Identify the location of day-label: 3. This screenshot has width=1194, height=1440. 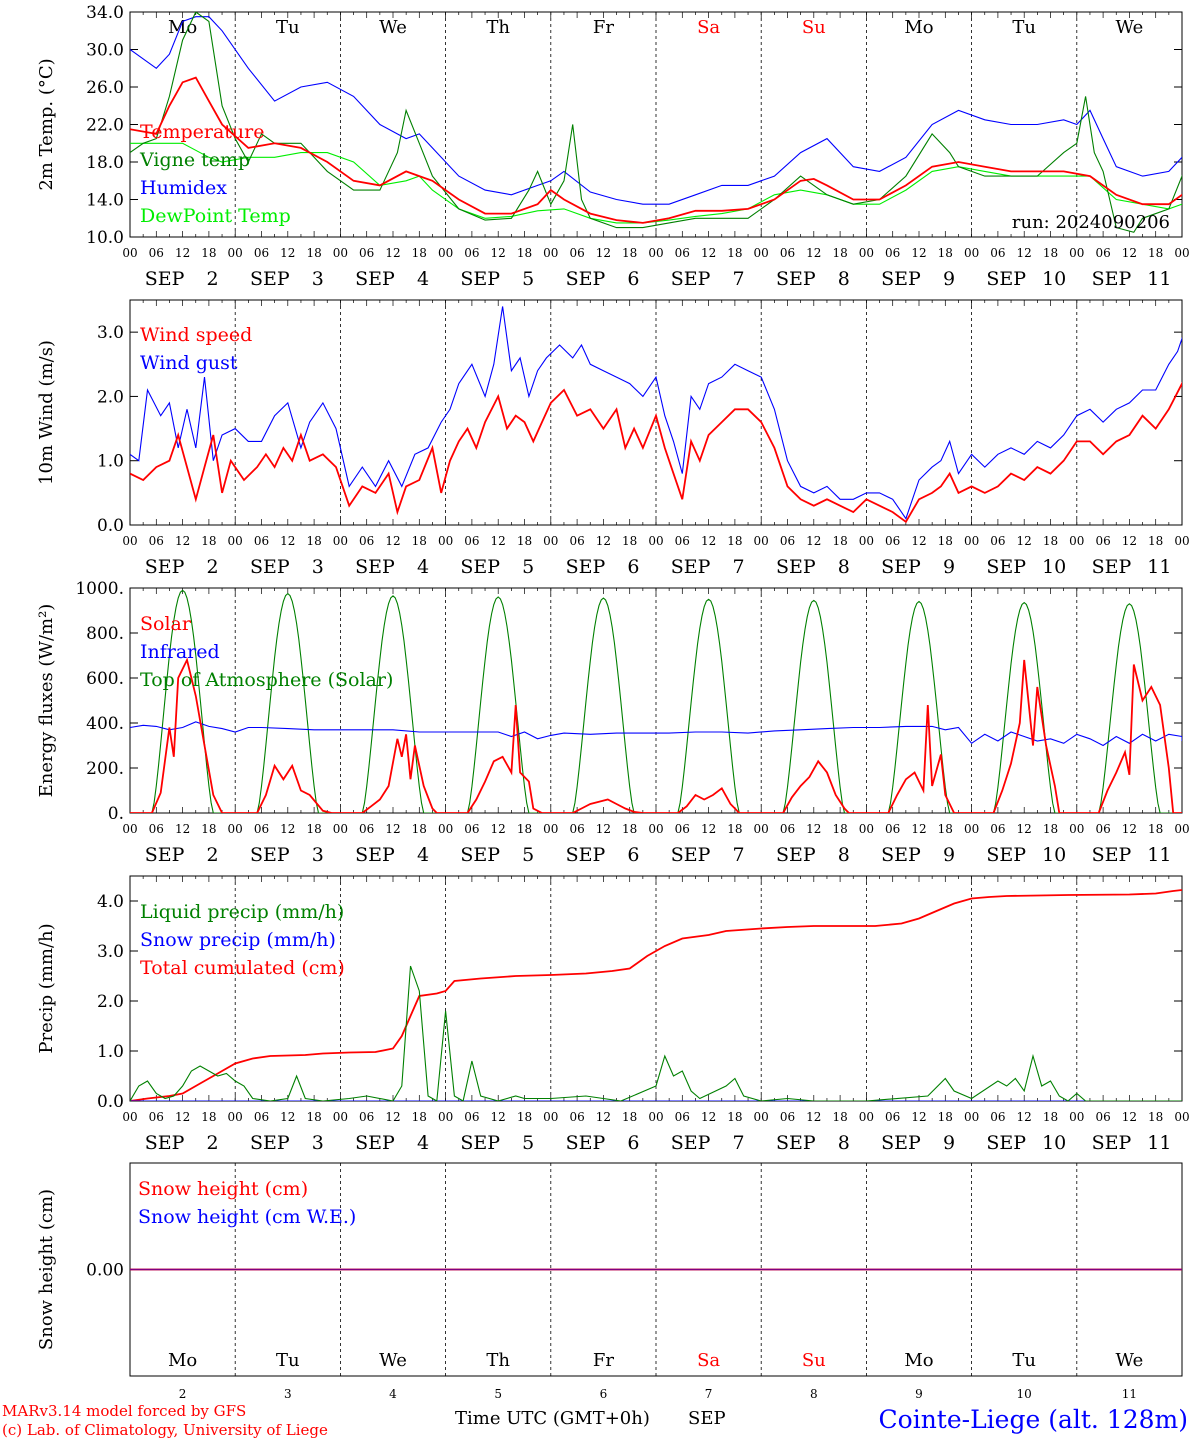
(318, 567).